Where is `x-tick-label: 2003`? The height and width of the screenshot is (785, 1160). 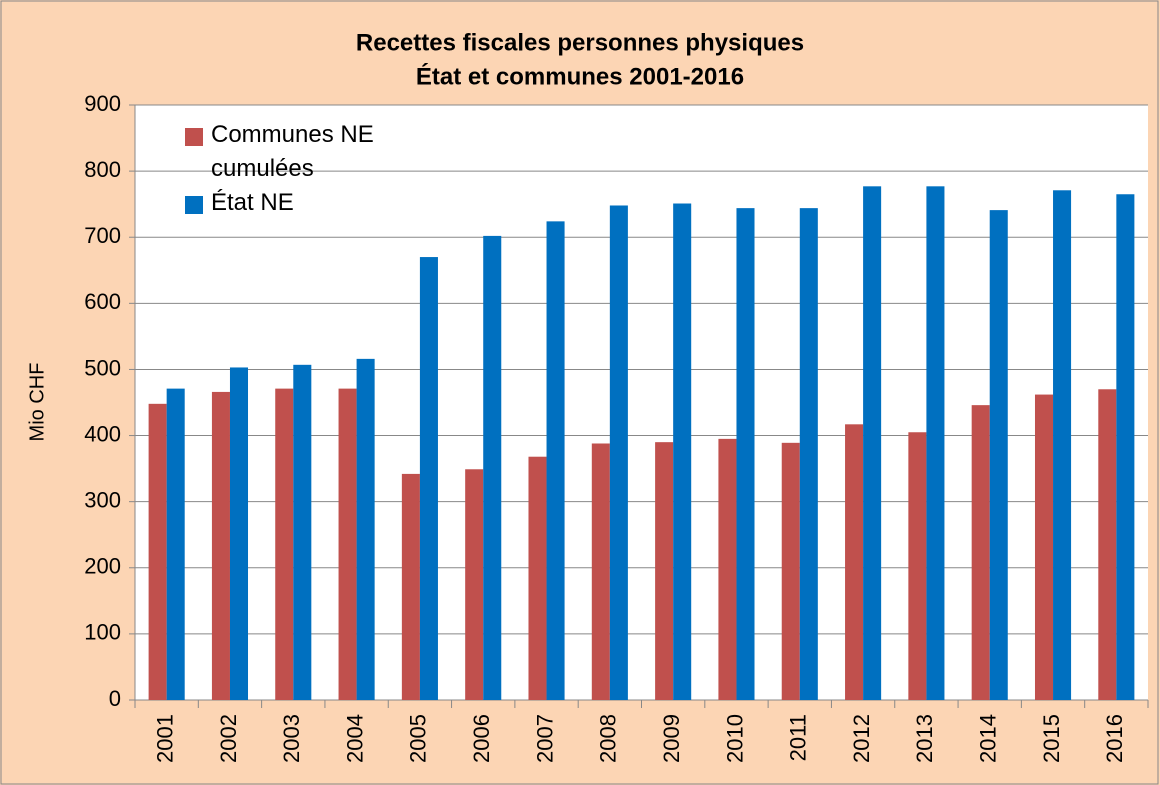
x-tick-label: 2003 is located at coordinates (291, 738).